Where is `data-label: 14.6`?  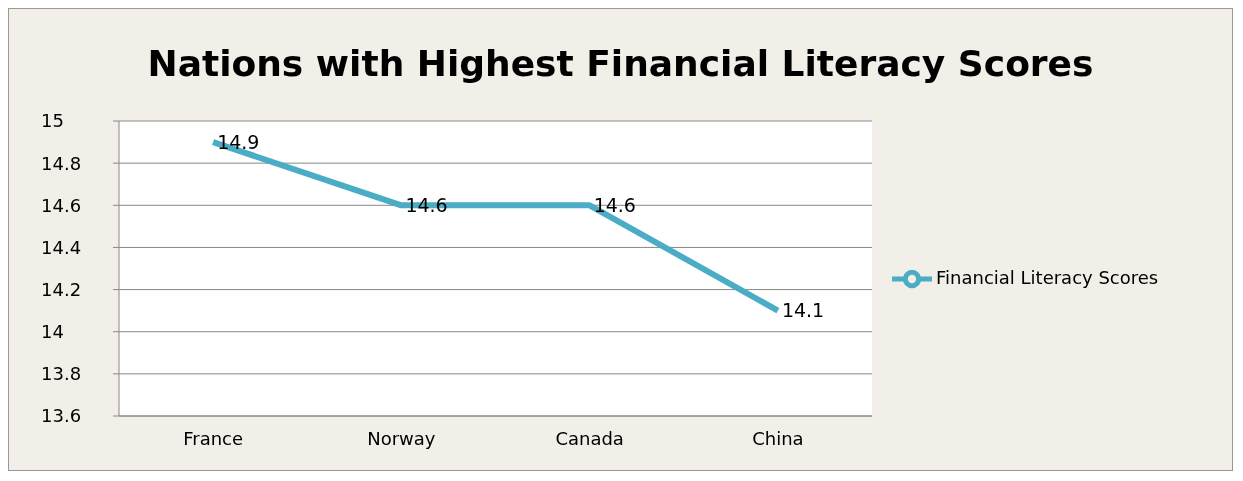 data-label: 14.6 is located at coordinates (614, 205).